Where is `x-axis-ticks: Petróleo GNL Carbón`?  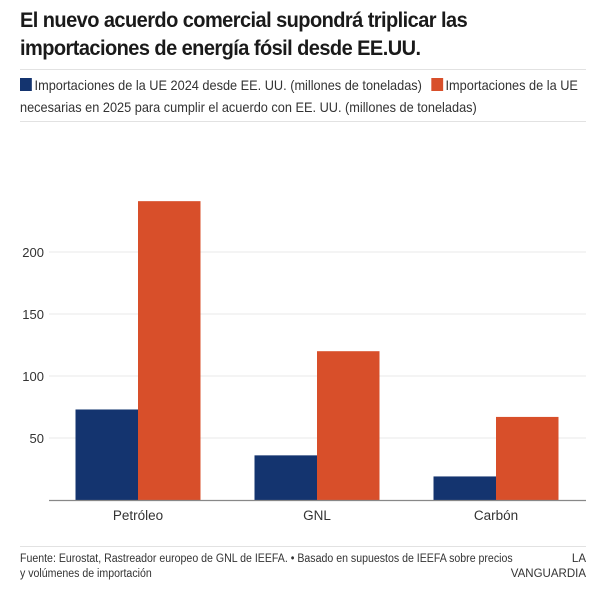 x-axis-ticks: Petróleo GNL Carbón is located at coordinates (315, 515).